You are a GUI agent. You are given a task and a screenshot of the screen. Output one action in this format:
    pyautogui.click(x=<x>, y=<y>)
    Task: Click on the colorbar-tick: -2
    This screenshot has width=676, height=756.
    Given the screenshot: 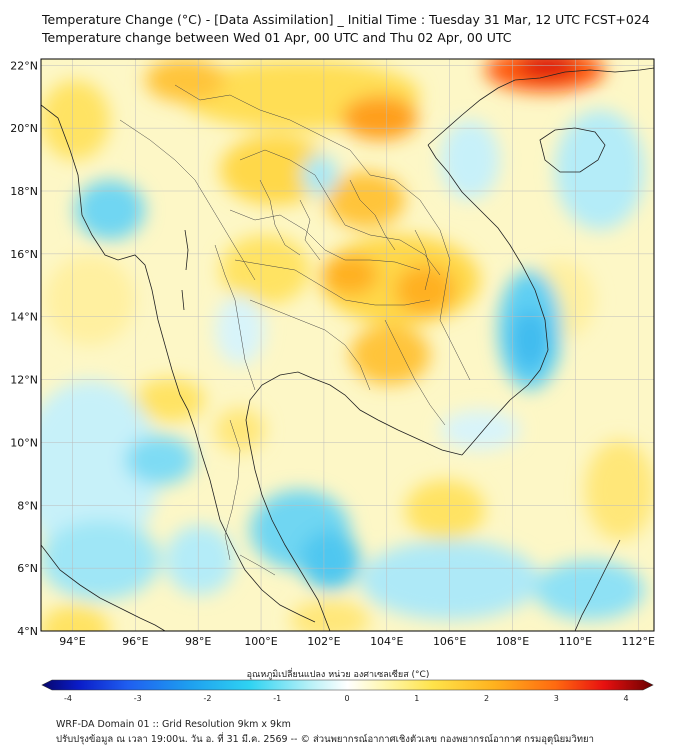 What is the action you would take?
    pyautogui.click(x=208, y=698)
    